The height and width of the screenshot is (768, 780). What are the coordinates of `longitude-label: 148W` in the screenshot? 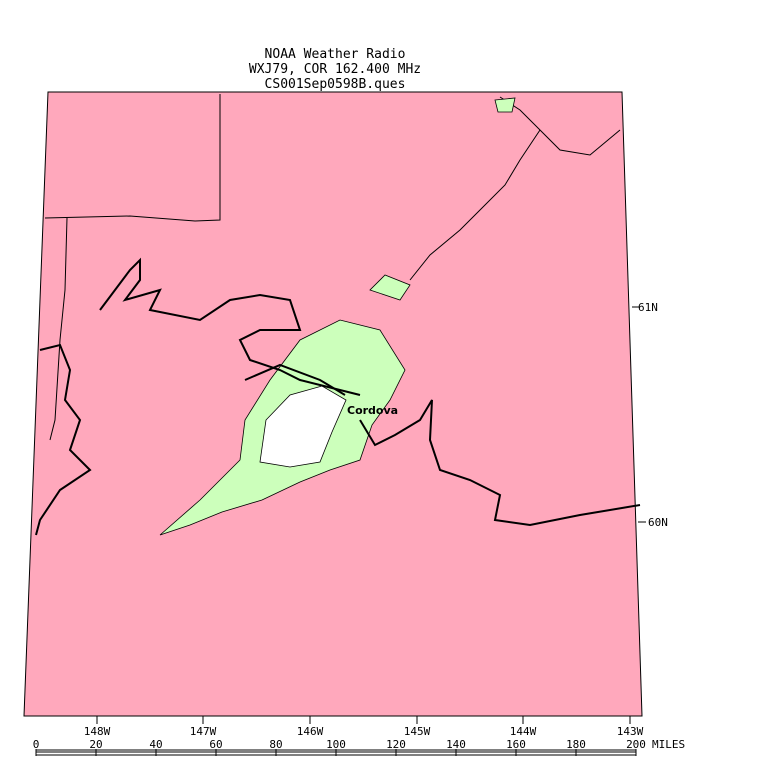 It's located at (97, 731).